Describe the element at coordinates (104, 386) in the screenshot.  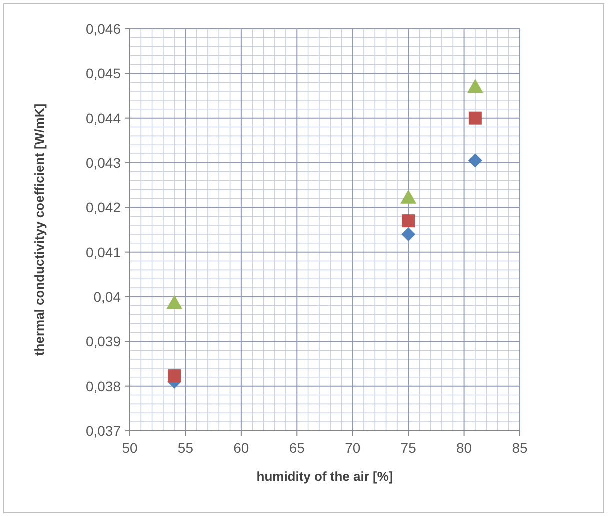
I see `y-tick-label: 0,038` at that location.